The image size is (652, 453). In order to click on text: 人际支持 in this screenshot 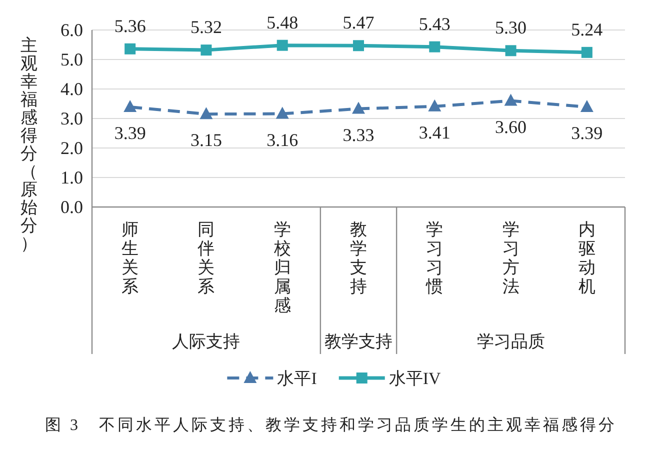, I will do `click(206, 341)`.